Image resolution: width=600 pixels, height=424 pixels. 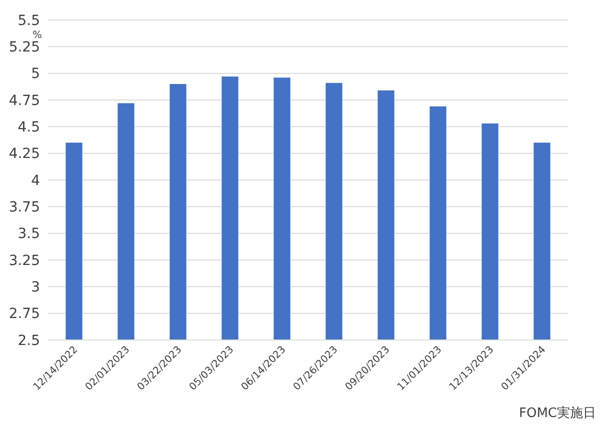 I want to click on y-tick-label: 3.25, so click(x=24, y=260).